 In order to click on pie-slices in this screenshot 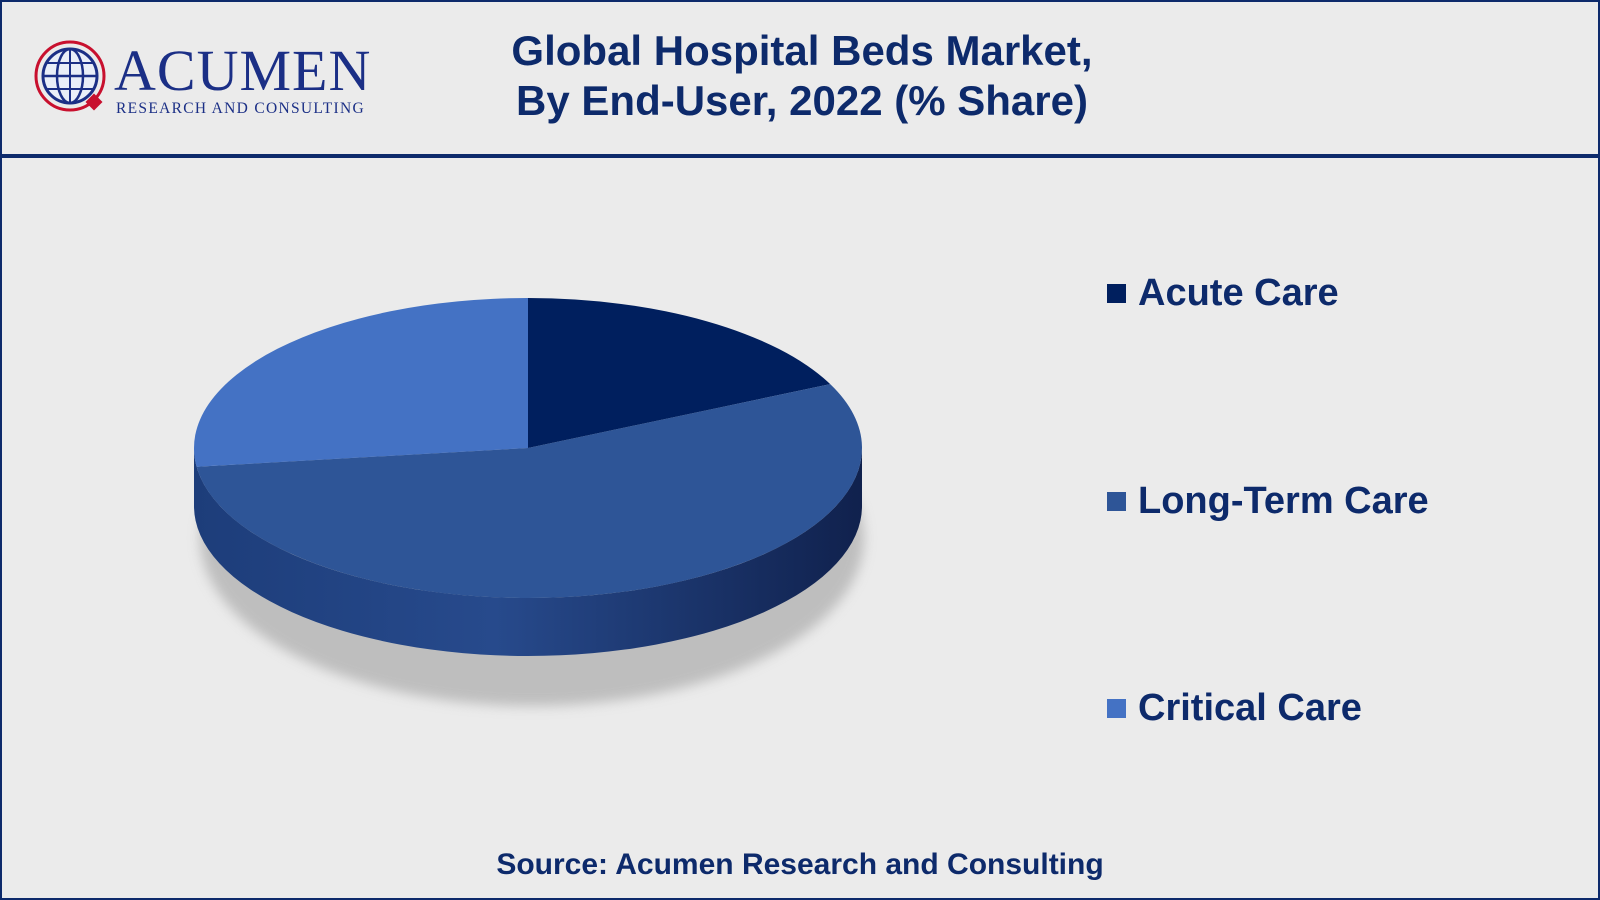, I will do `click(527, 448)`.